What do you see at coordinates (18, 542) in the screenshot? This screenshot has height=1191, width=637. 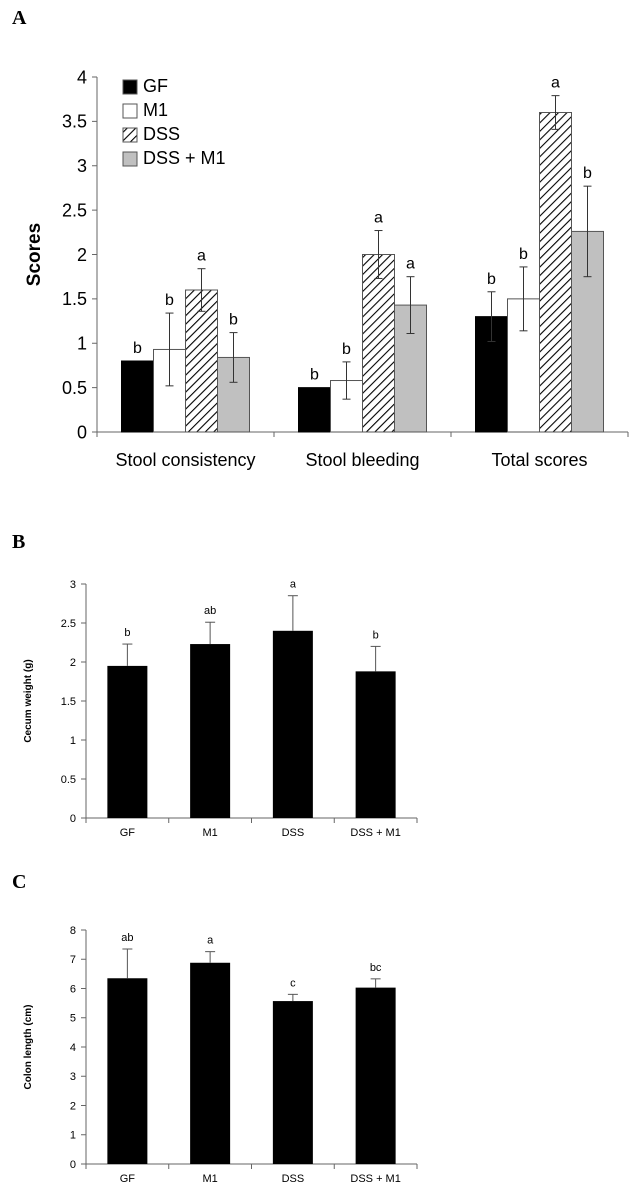 I see `panel-label-b: B` at bounding box center [18, 542].